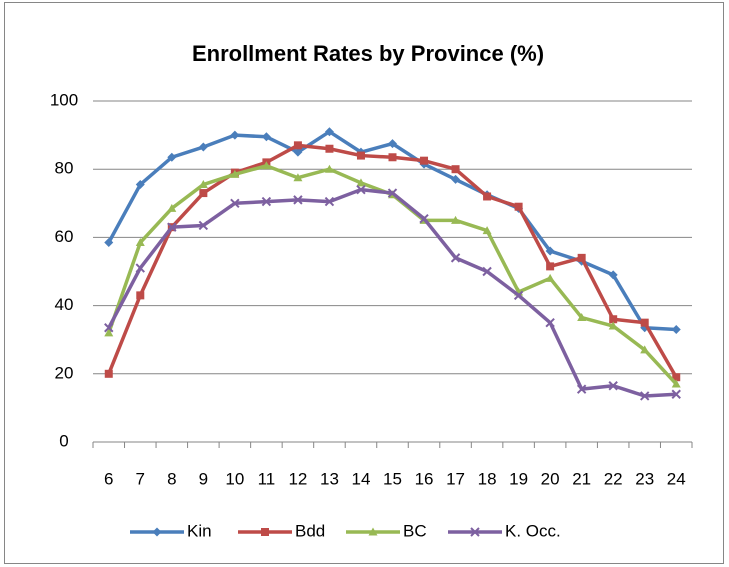 The width and height of the screenshot is (729, 567). What do you see at coordinates (297, 478) in the screenshot?
I see `x-tick-label: 12` at bounding box center [297, 478].